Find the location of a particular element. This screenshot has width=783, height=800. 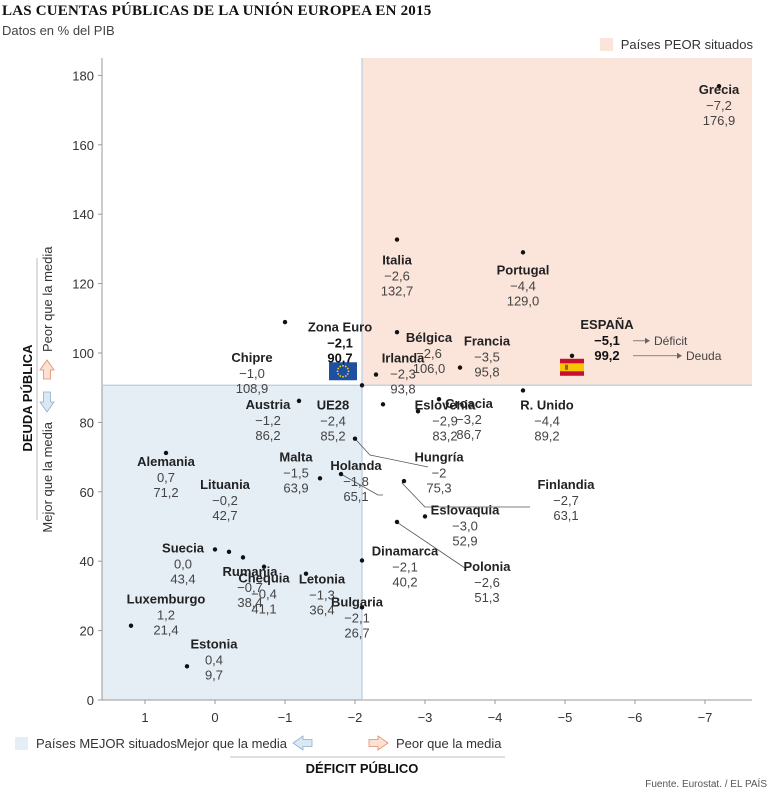

chart-subtitle: Datos en % del PIB is located at coordinates (58, 30).